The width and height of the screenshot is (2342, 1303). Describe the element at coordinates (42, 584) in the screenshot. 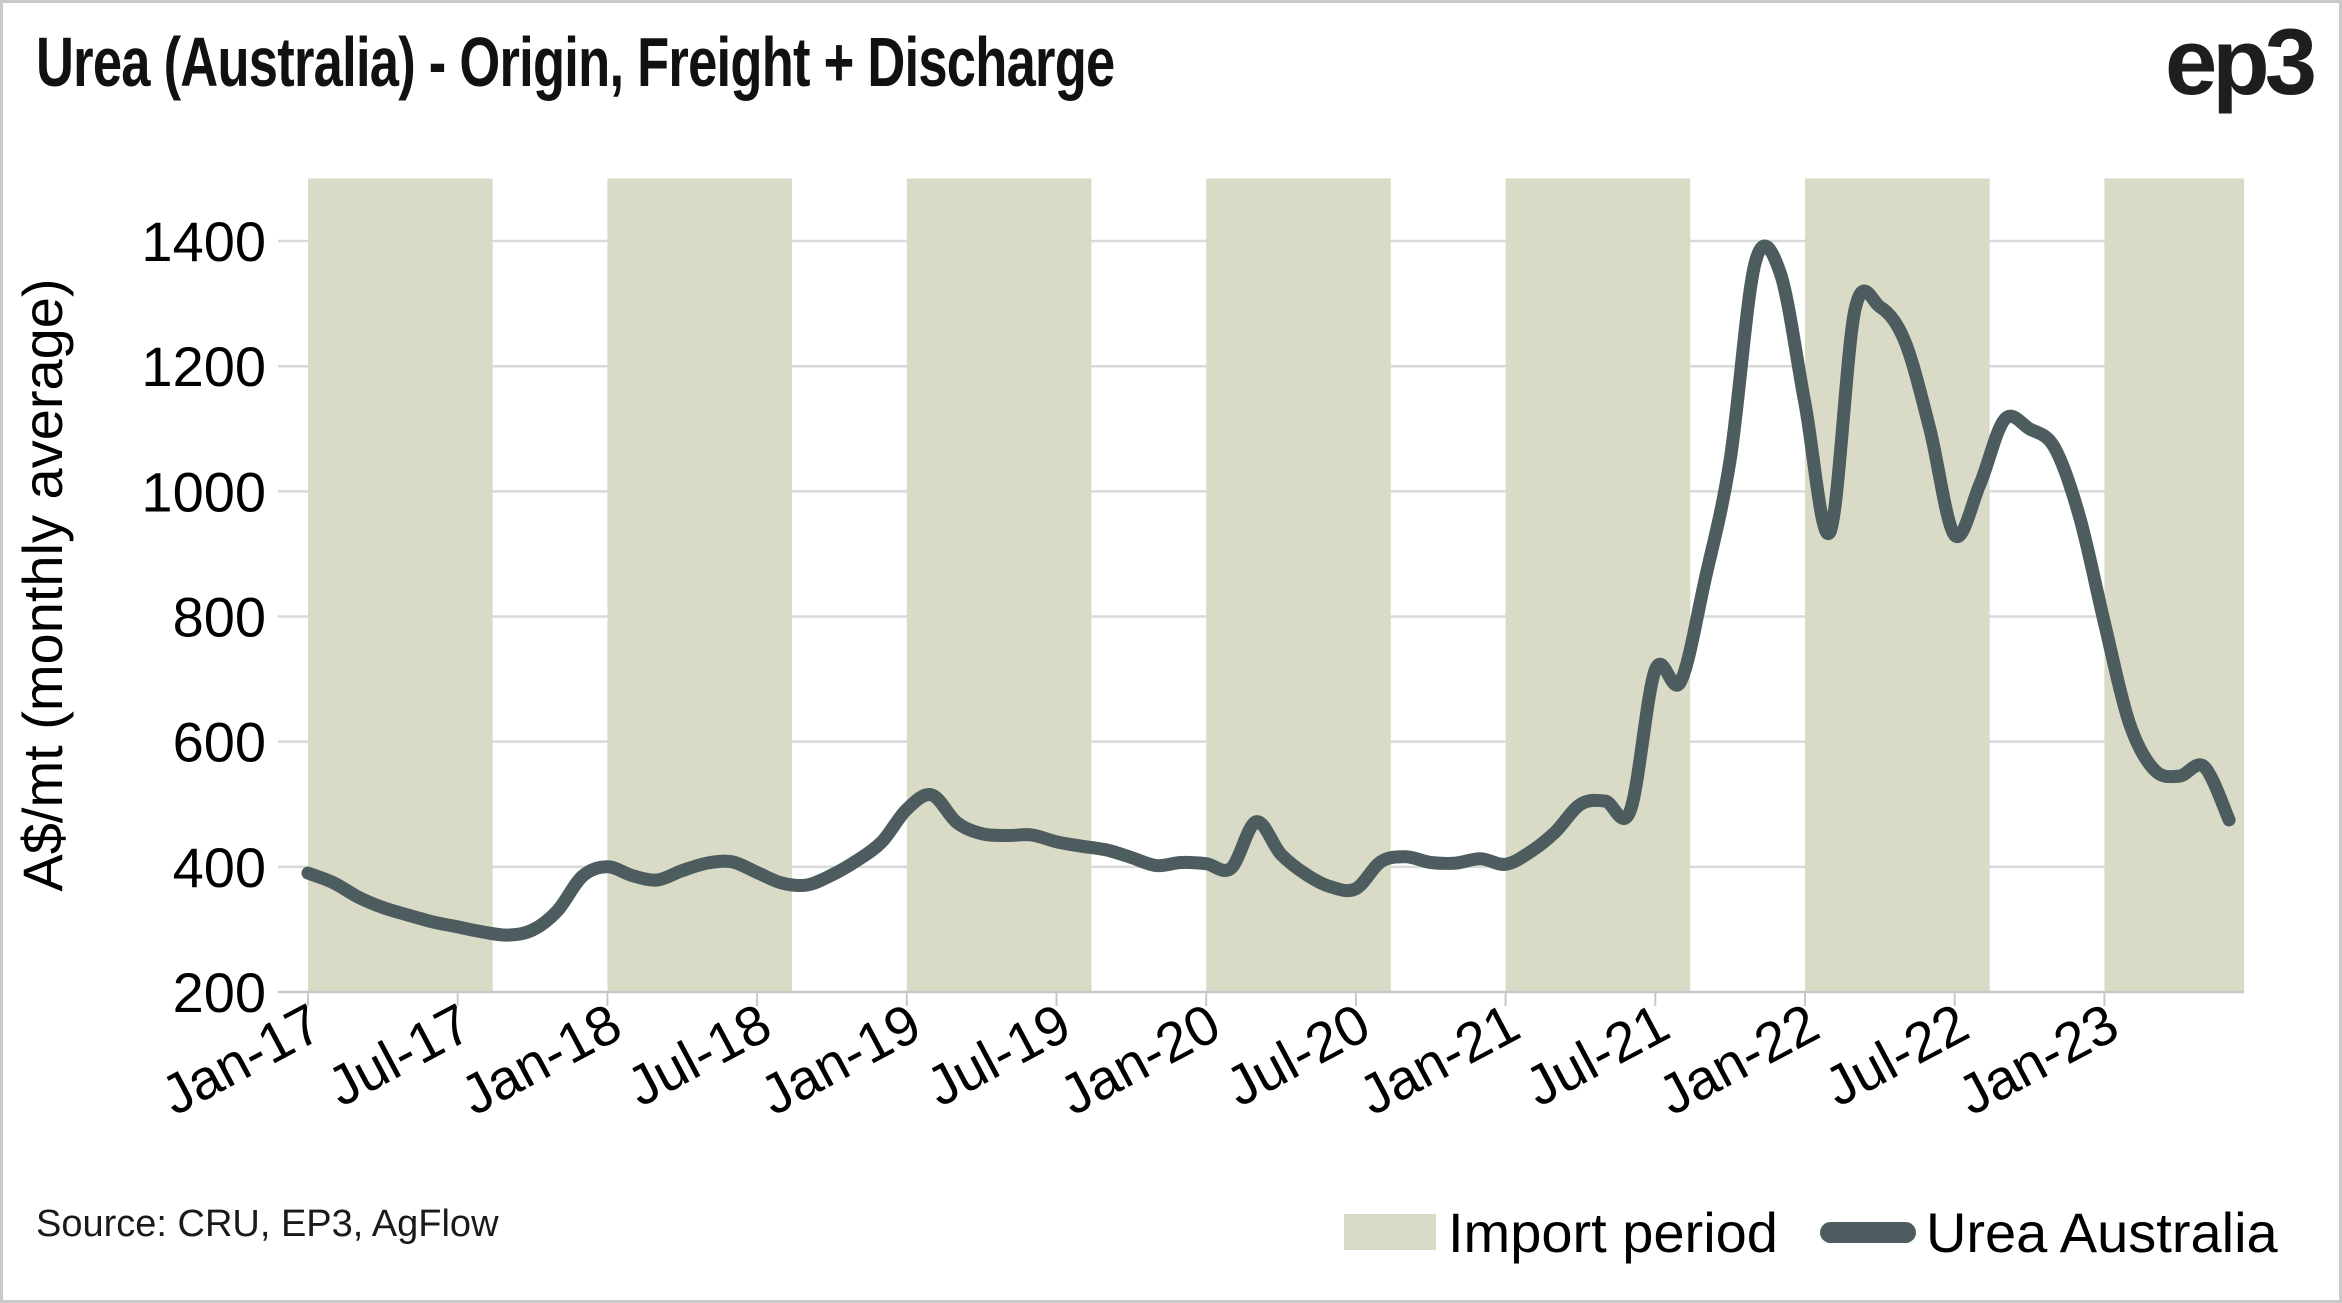

I see `y-axis-label: A$/mt (monthly average)` at that location.